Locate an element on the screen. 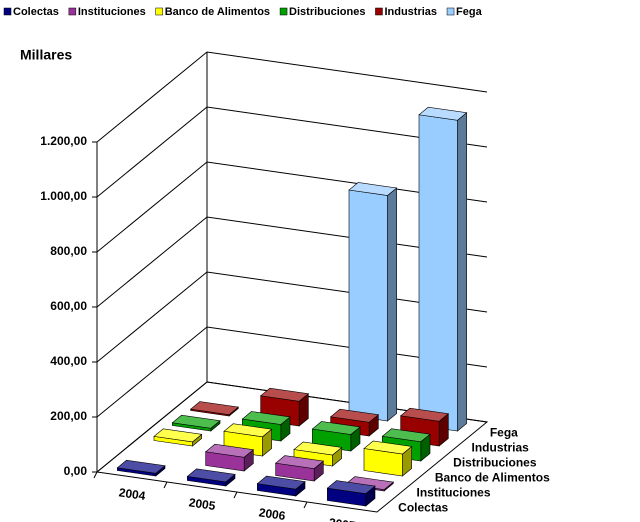 This screenshot has height=522, width=640. depth-label: Distribuciones is located at coordinates (495, 463).